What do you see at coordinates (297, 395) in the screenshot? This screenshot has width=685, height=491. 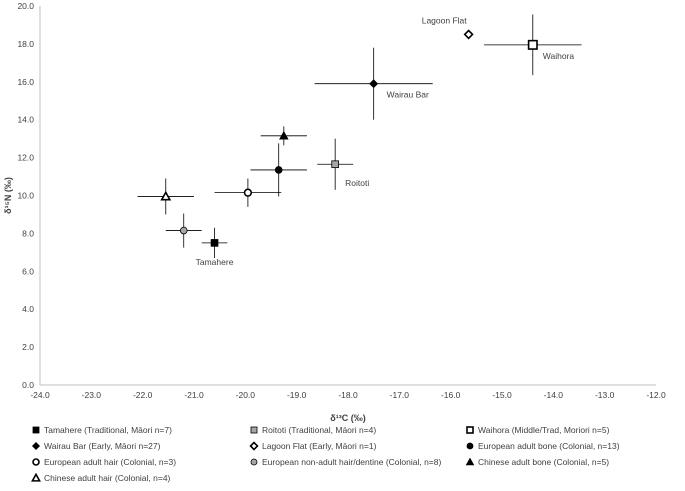 I see `x-tick-label: -19.0` at bounding box center [297, 395].